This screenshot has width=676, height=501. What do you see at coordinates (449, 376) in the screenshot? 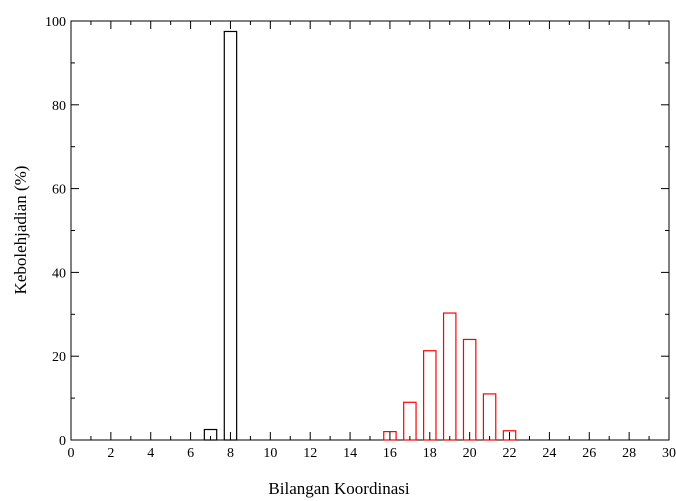
I see `bar-series2-x19` at bounding box center [449, 376].